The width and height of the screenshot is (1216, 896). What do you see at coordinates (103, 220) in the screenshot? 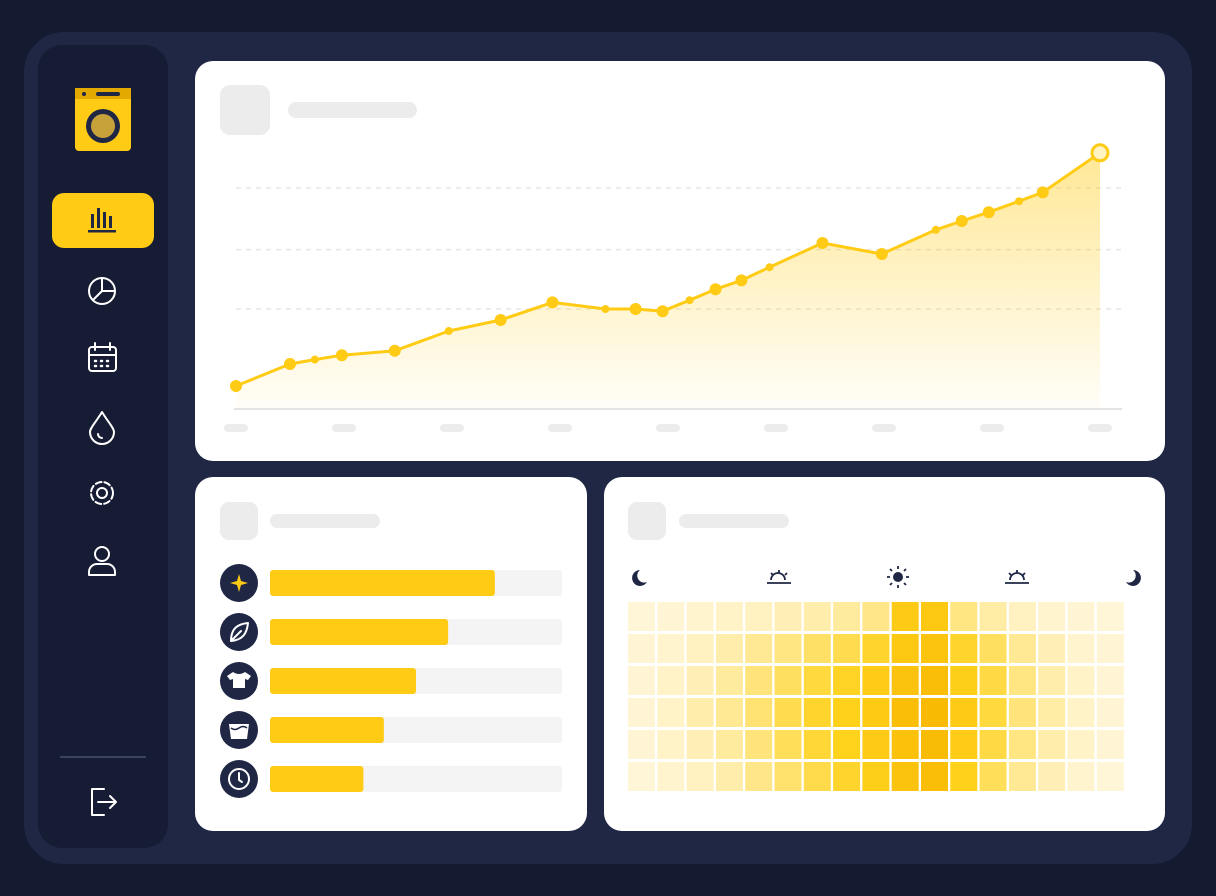
I see `nav-dashboard` at bounding box center [103, 220].